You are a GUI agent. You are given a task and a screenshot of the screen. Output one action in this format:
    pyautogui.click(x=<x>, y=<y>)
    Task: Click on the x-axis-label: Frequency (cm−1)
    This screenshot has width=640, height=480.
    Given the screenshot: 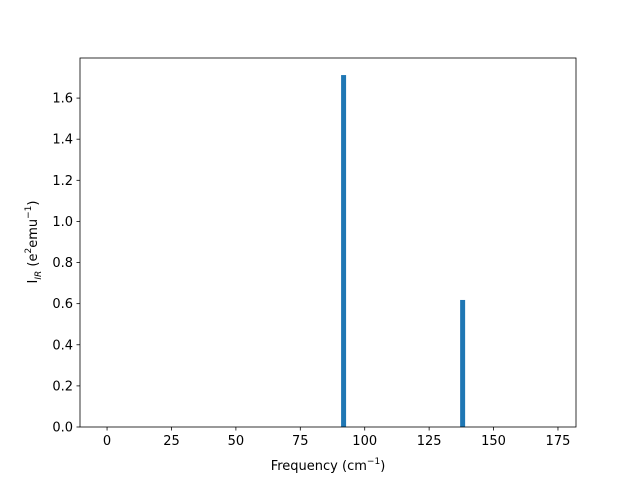 What is the action you would take?
    pyautogui.click(x=328, y=465)
    